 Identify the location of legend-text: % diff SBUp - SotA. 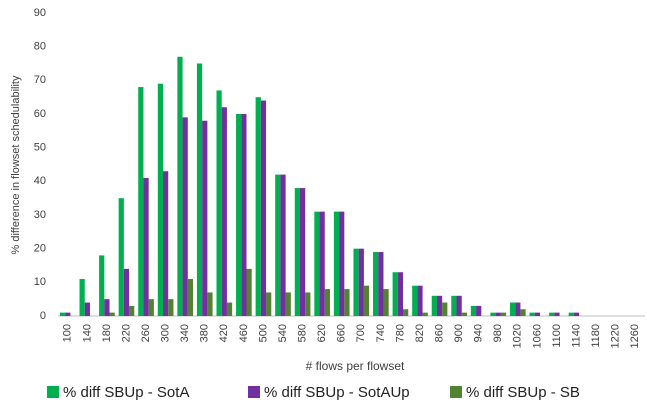
(126, 392).